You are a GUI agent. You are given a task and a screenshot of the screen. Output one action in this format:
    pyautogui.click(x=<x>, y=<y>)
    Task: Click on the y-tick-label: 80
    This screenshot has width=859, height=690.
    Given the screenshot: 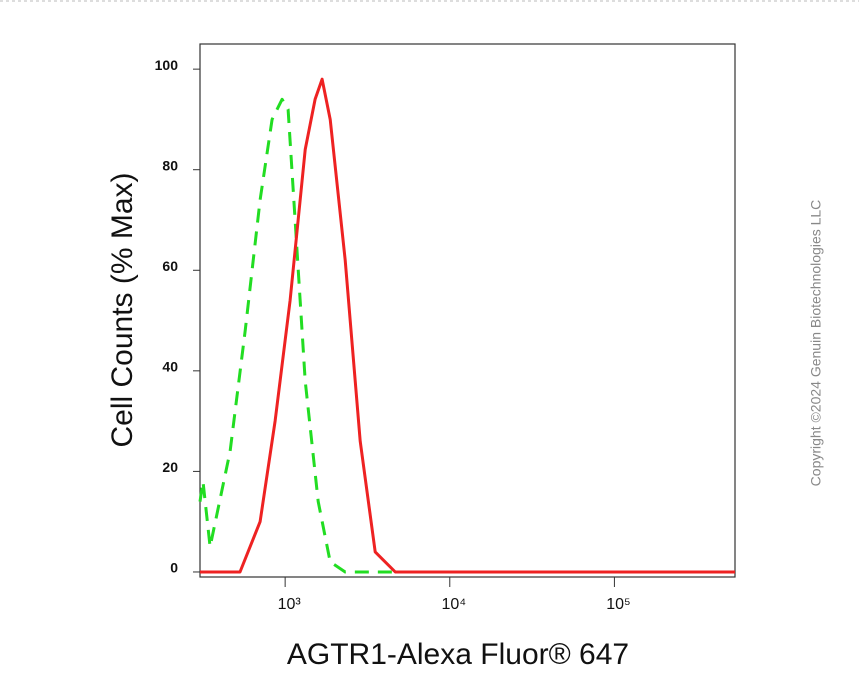 What is the action you would take?
    pyautogui.click(x=170, y=165)
    